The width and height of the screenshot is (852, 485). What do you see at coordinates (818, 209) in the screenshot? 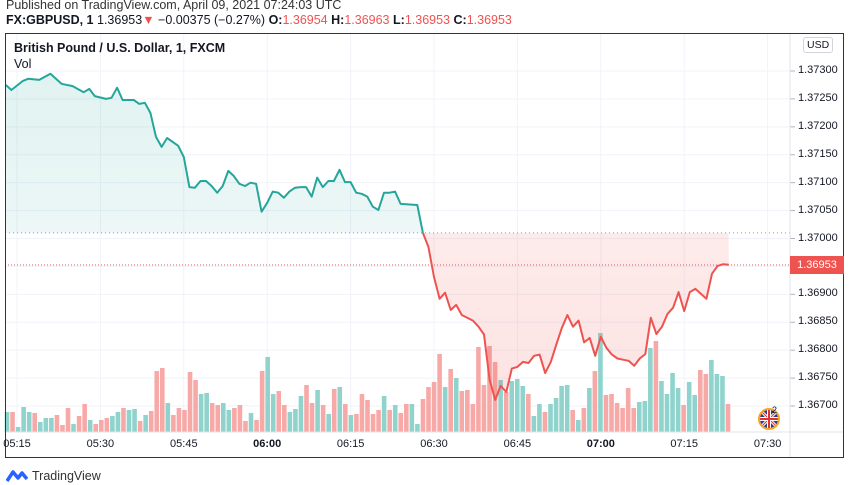
I see `price-tick-label: 1.37050` at bounding box center [818, 209].